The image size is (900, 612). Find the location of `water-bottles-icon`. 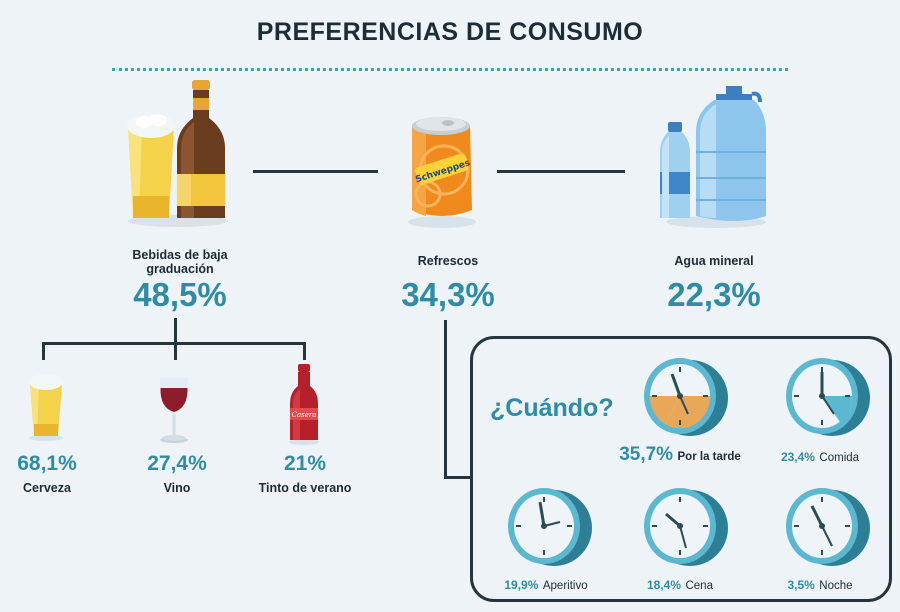

water-bottles-icon is located at coordinates (713, 157).